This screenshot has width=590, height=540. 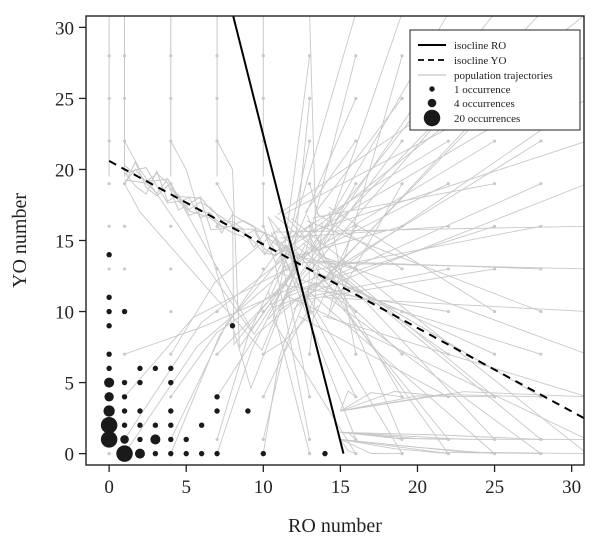 What do you see at coordinates (503, 76) in the screenshot?
I see `legend-trajectories-label: population trajectories` at bounding box center [503, 76].